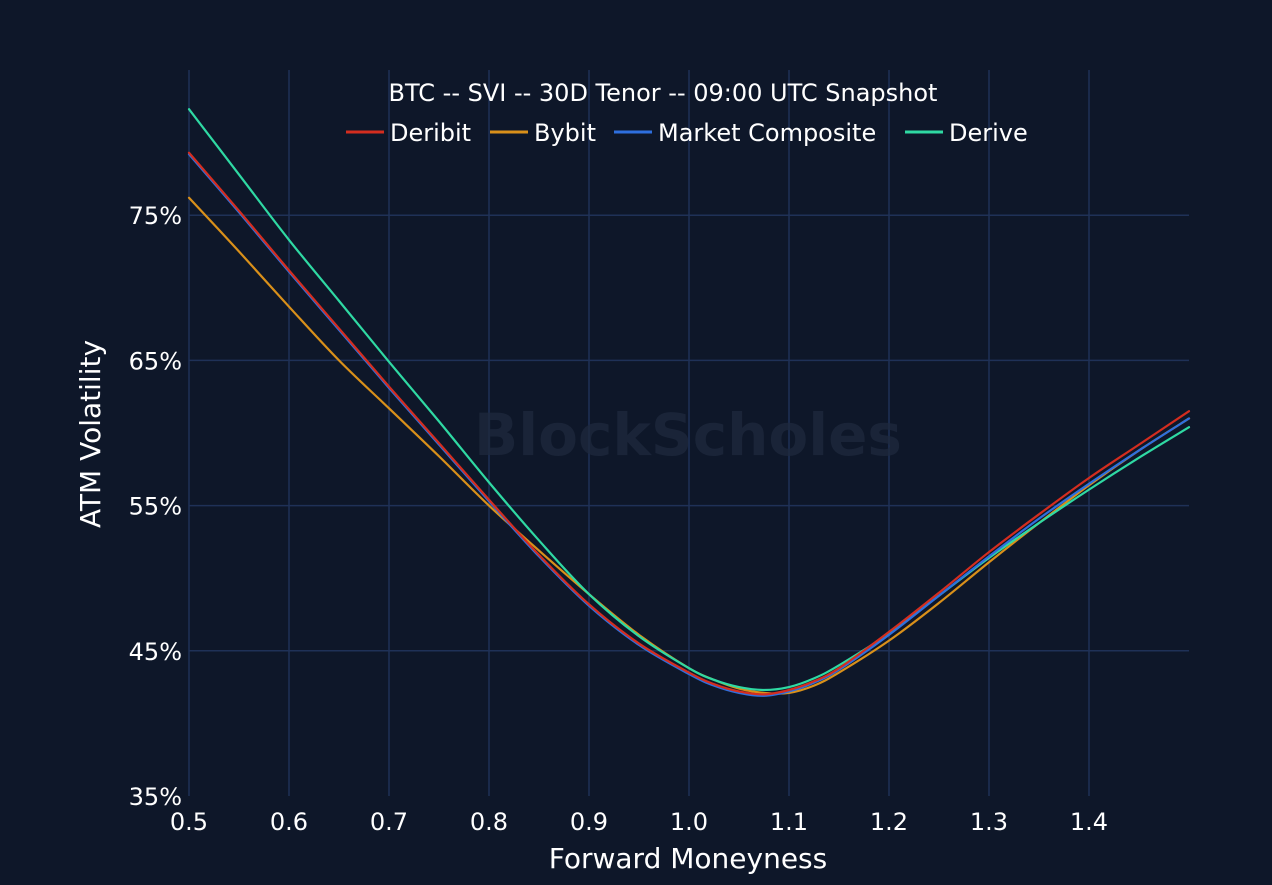 Image resolution: width=1272 pixels, height=885 pixels. I want to click on legend-item-bybit: Bybit, so click(543, 133).